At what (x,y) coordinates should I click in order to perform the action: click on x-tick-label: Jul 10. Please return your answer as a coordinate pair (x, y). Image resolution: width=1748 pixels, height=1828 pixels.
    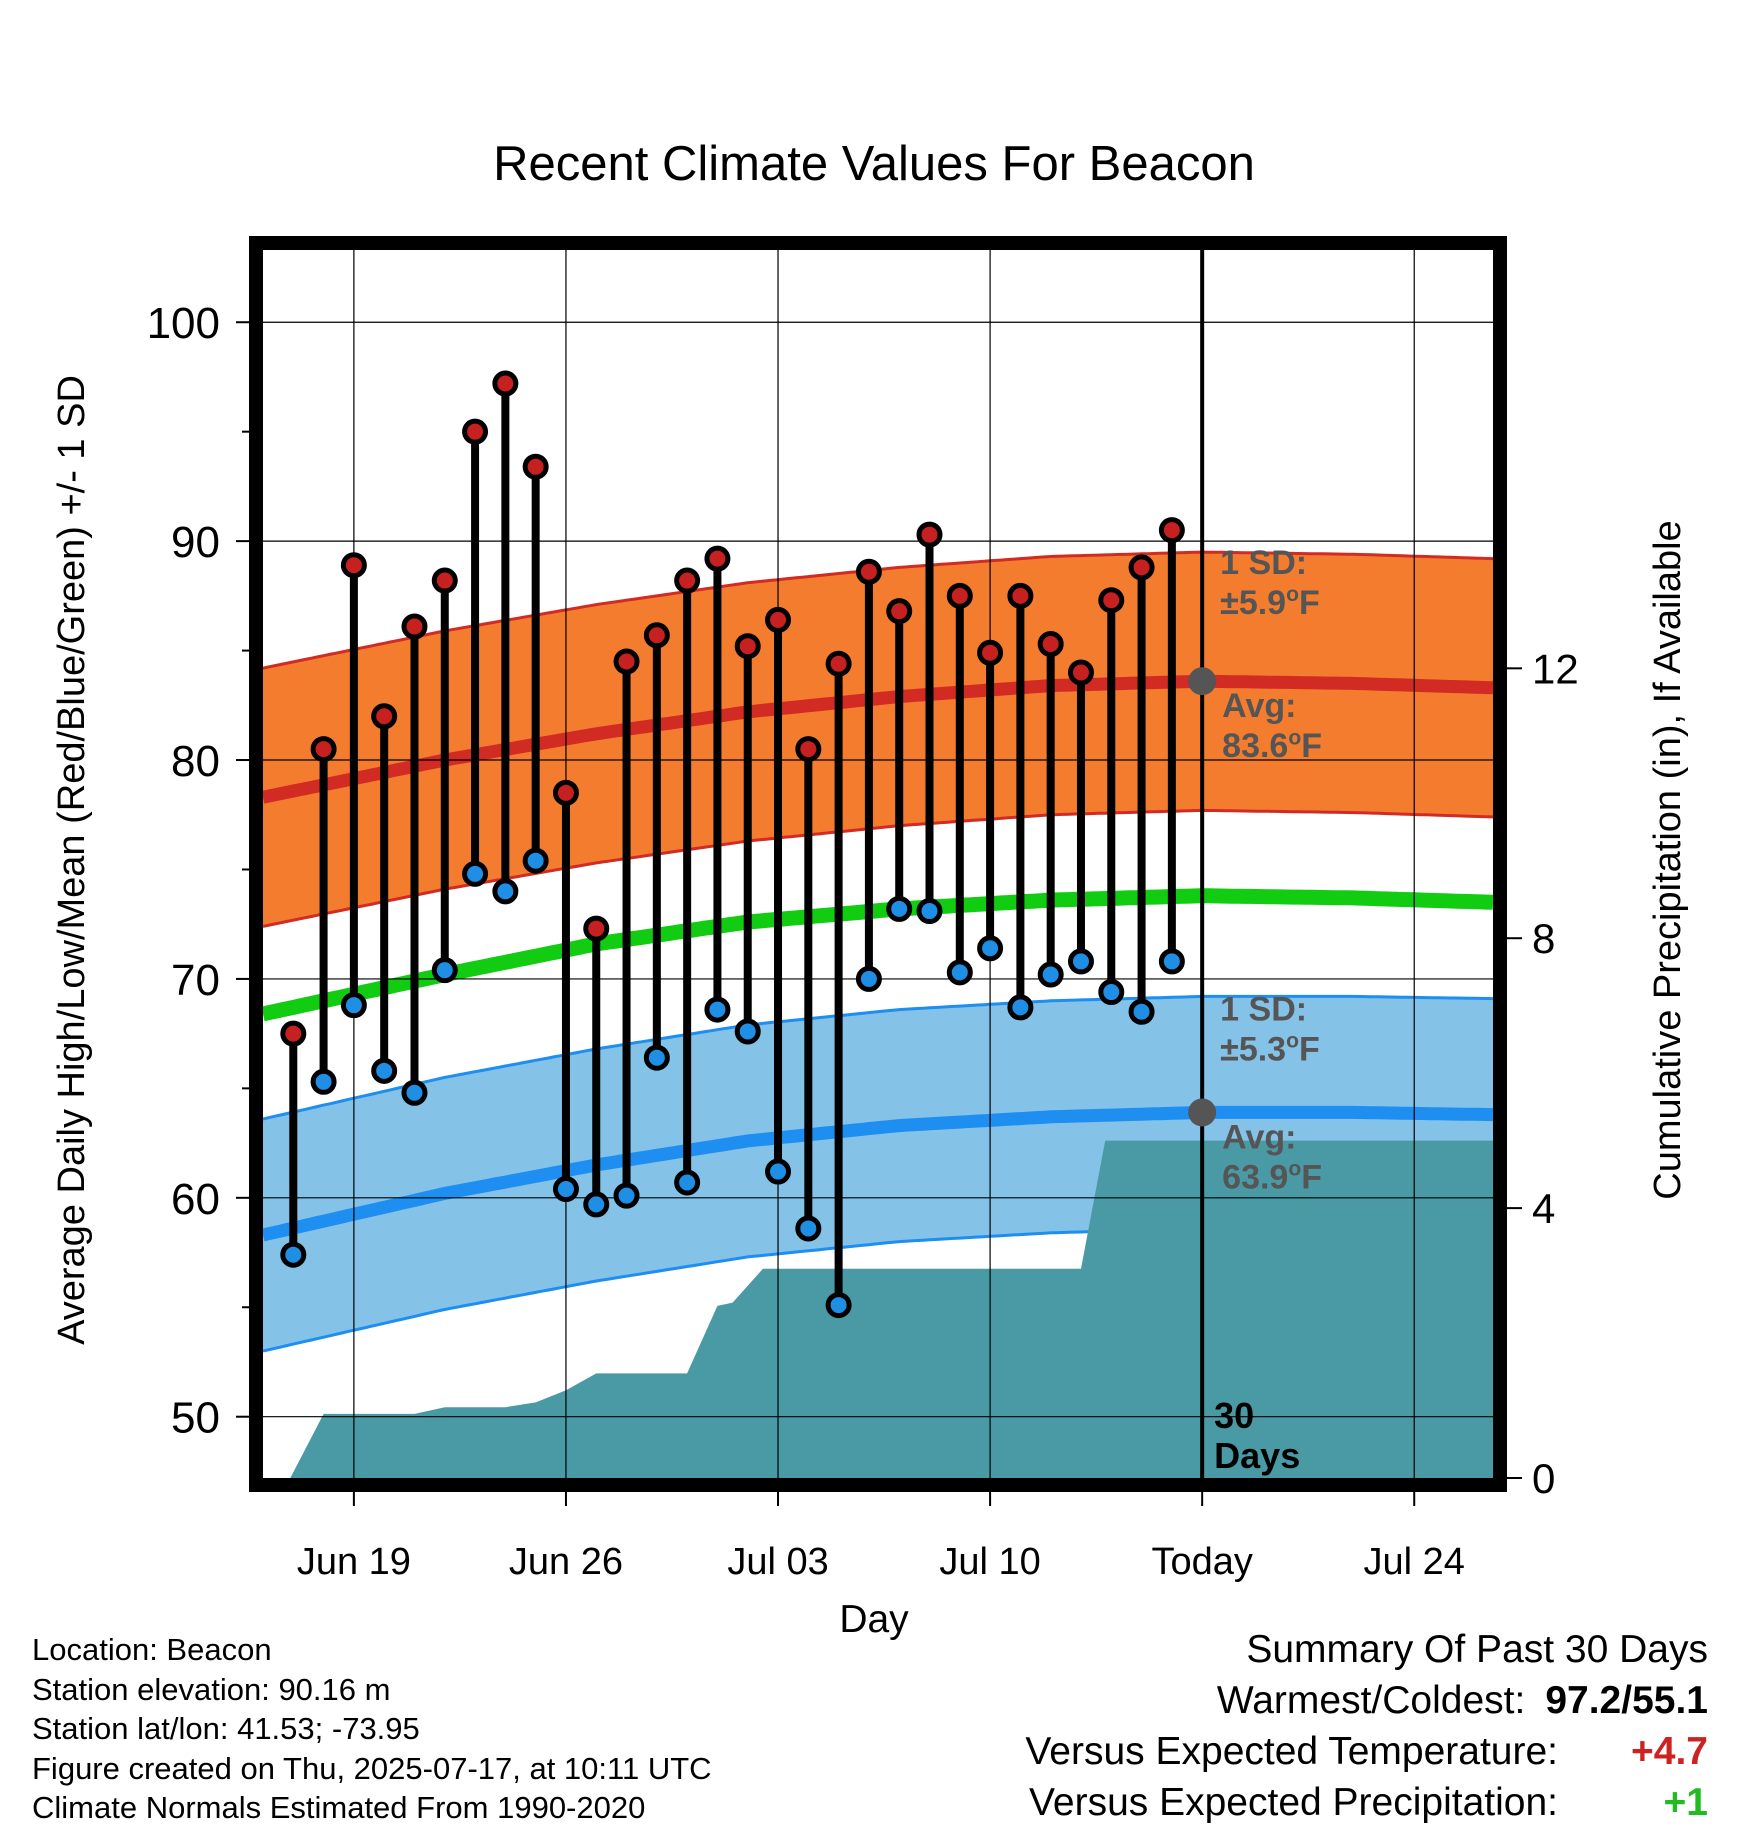
    Looking at the image, I should click on (989, 1562).